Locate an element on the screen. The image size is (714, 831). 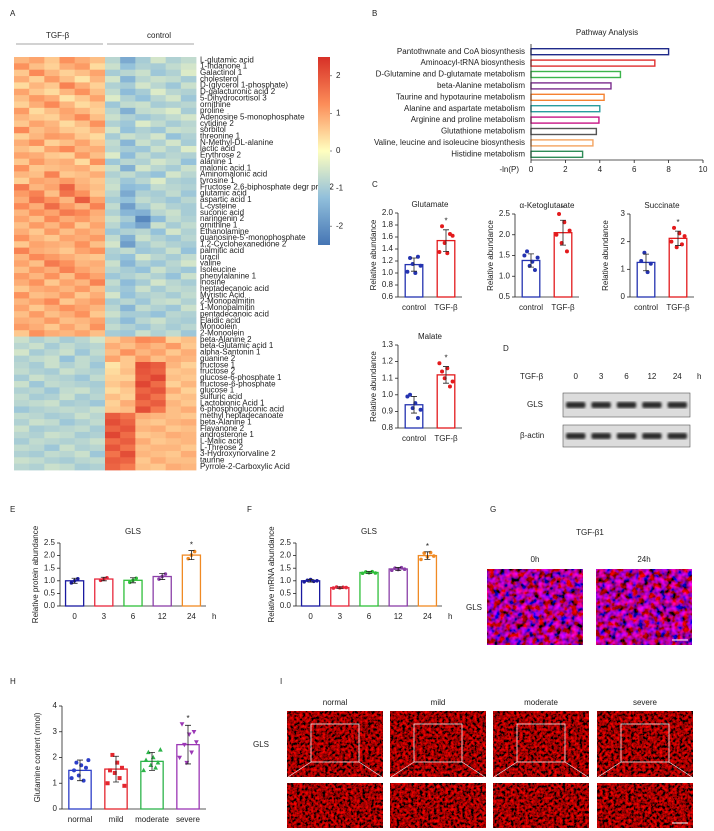
row-label: 1-Monopalmitin is located at coordinates (227, 307).